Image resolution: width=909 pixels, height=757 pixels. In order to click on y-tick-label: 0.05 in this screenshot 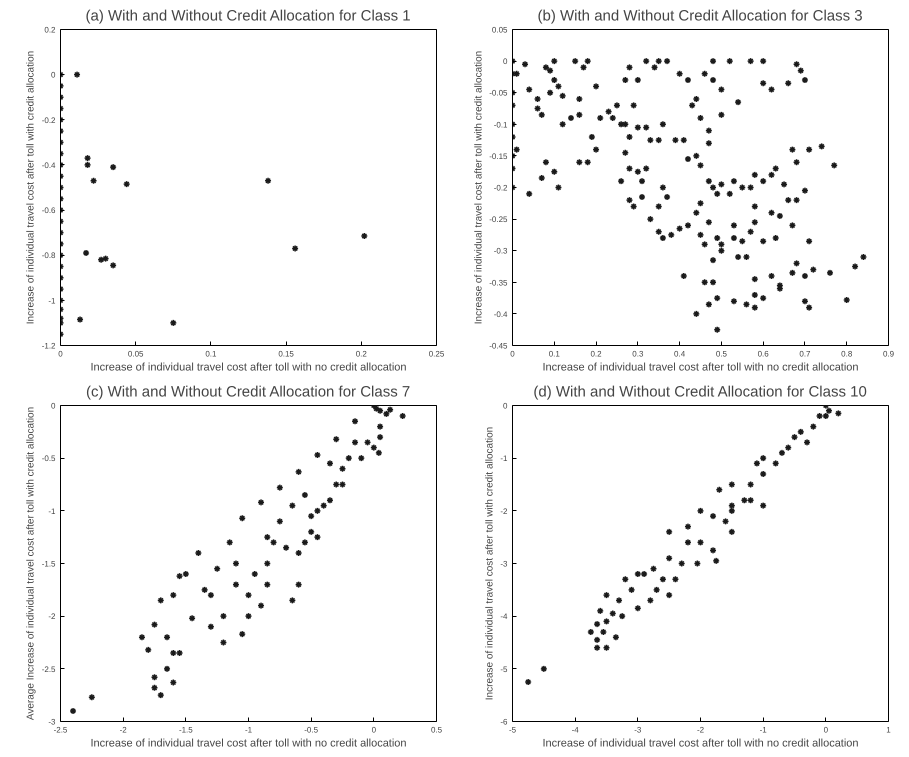, I will do `click(500, 30)`.